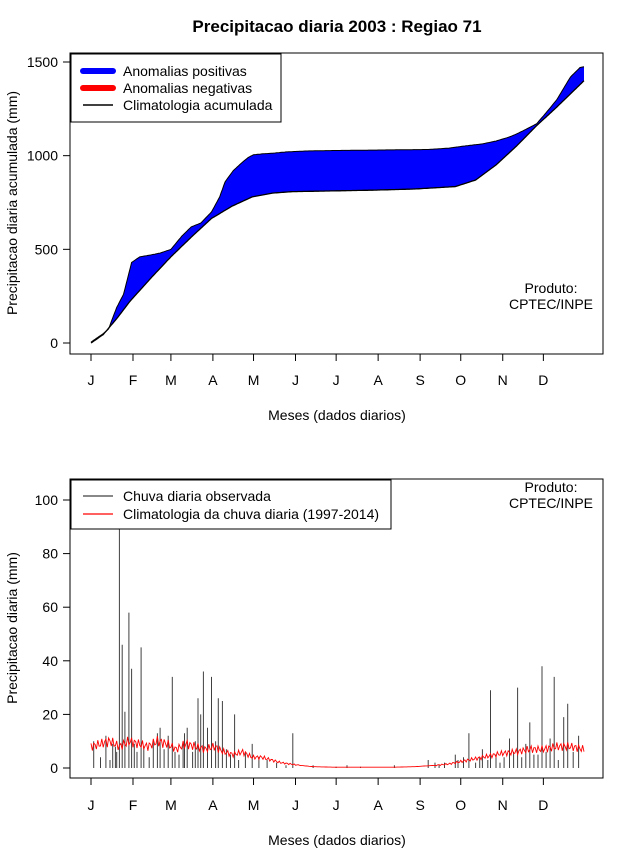  What do you see at coordinates (50, 714) in the screenshot?
I see `y-tick-label: 20` at bounding box center [50, 714].